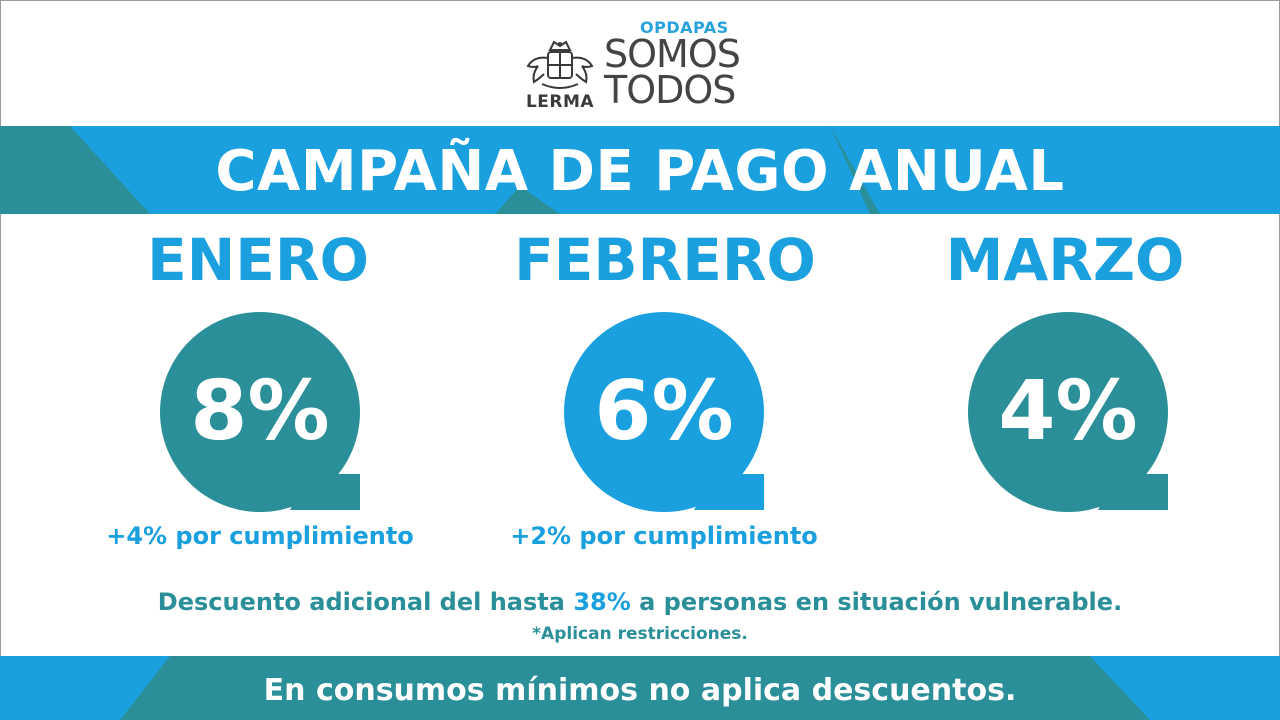  What do you see at coordinates (664, 536) in the screenshot?
I see `bonus-text-febrero: +2% por cumplimiento` at bounding box center [664, 536].